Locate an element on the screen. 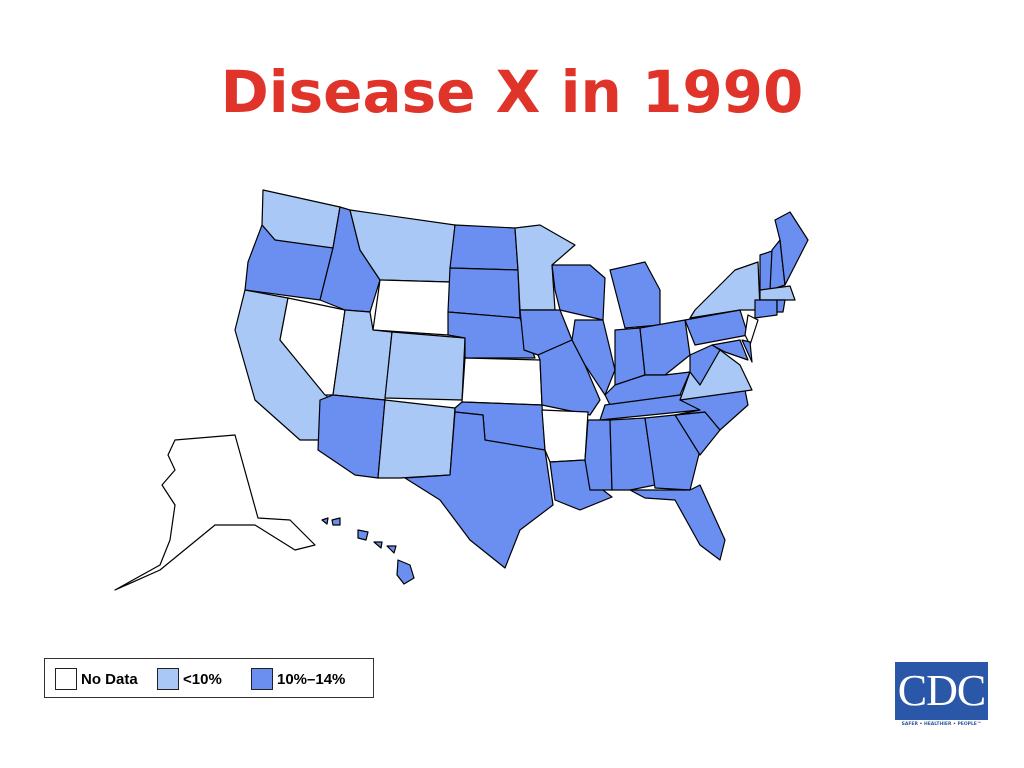 The image size is (1024, 768). legend-label: No Data is located at coordinates (109, 679).